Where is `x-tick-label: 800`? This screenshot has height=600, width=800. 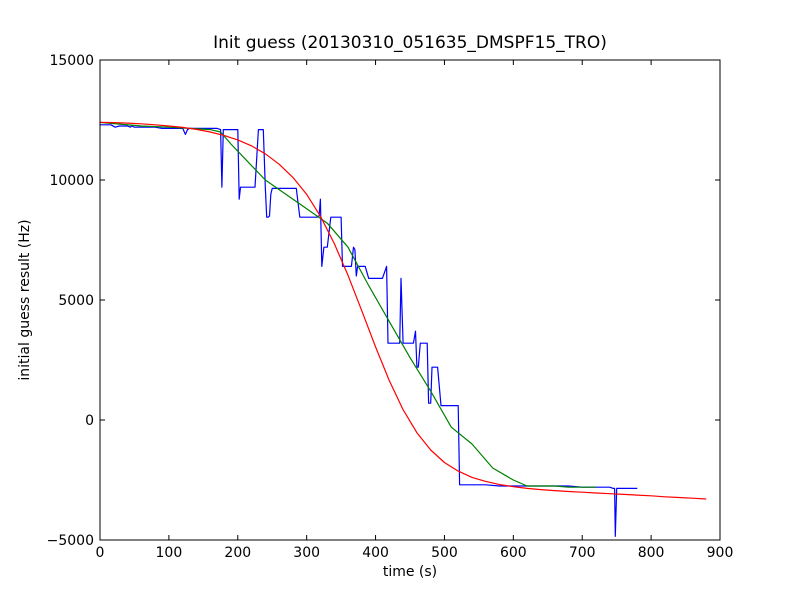
x-tick-label: 800 is located at coordinates (651, 553).